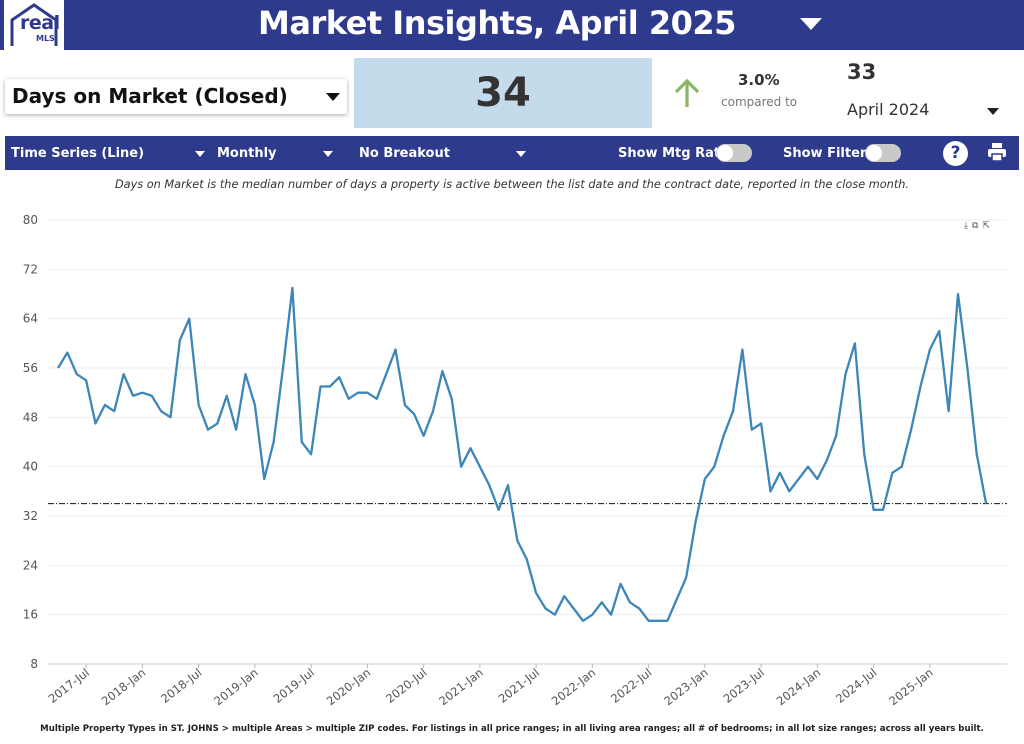 This screenshot has height=744, width=1024. Describe the element at coordinates (445, 153) in the screenshot. I see `breakout-dropdown: No Breakout` at that location.